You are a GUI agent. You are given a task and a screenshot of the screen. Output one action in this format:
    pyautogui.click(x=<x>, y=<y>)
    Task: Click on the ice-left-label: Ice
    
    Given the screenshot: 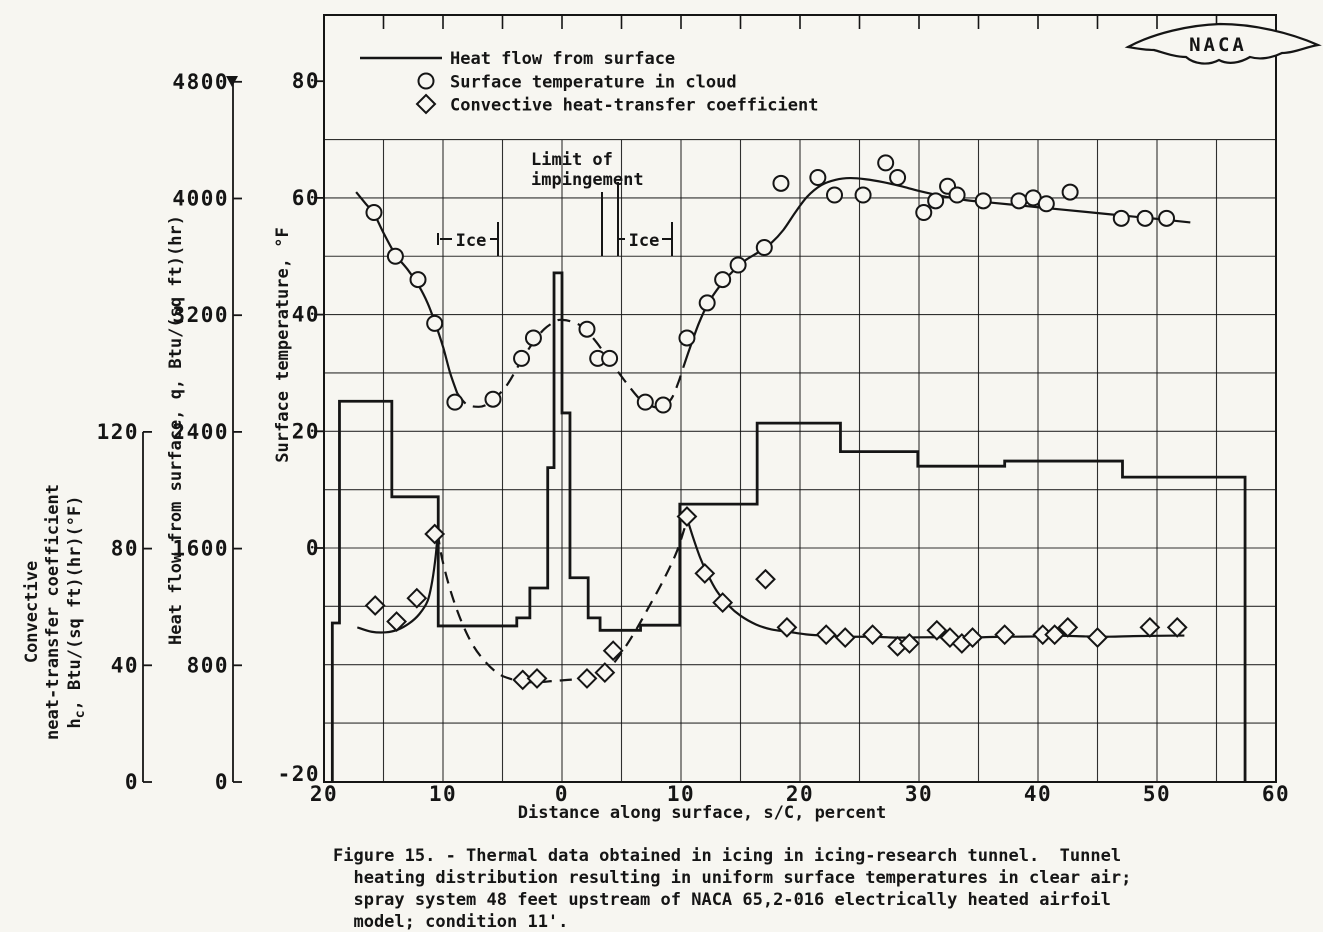 What is the action you would take?
    pyautogui.click(x=471, y=241)
    